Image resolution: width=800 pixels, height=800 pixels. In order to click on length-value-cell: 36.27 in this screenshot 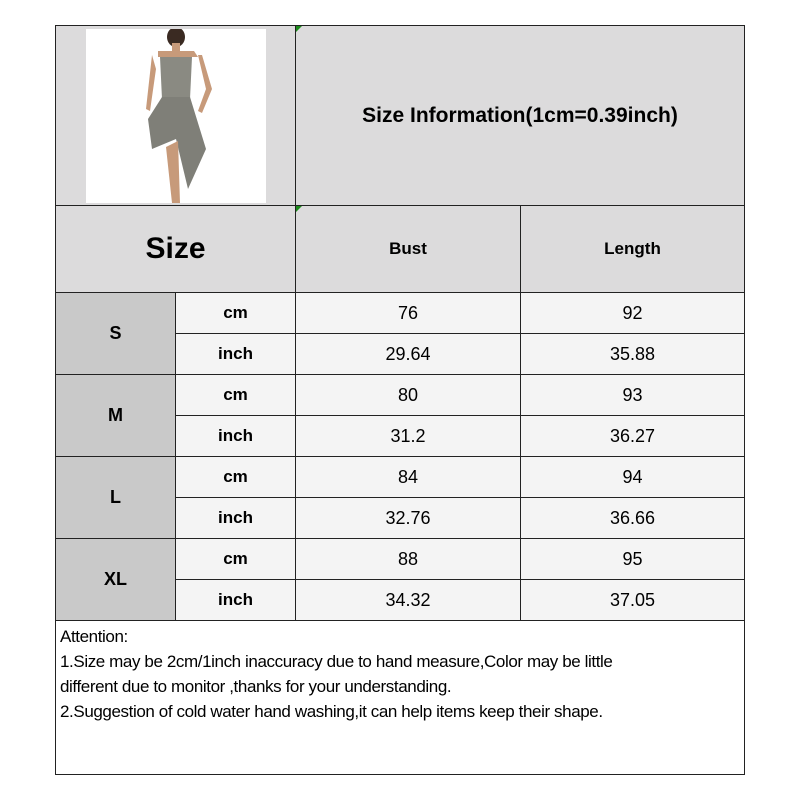, I will do `click(632, 436)`.